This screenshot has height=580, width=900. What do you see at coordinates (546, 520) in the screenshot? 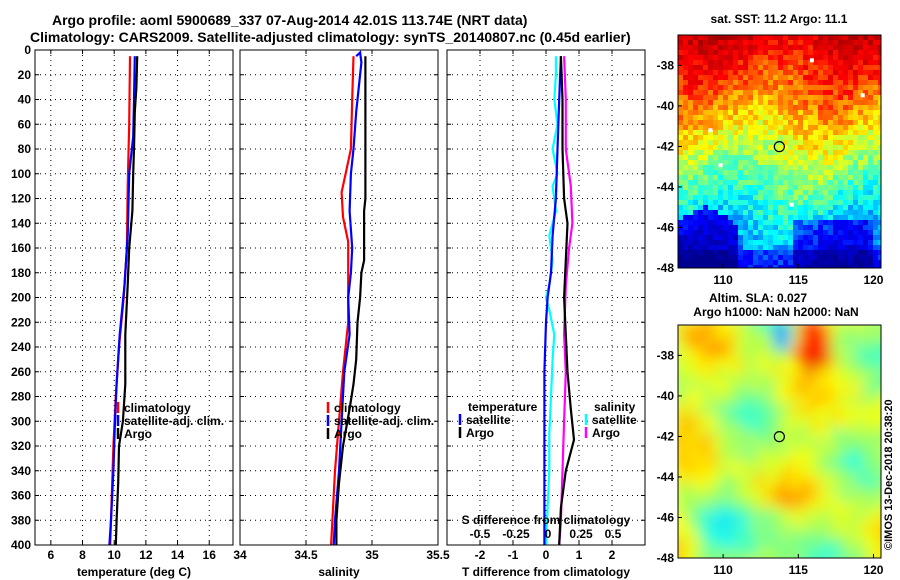
I see `secondary-axis-label: S difference from climatology` at bounding box center [546, 520].